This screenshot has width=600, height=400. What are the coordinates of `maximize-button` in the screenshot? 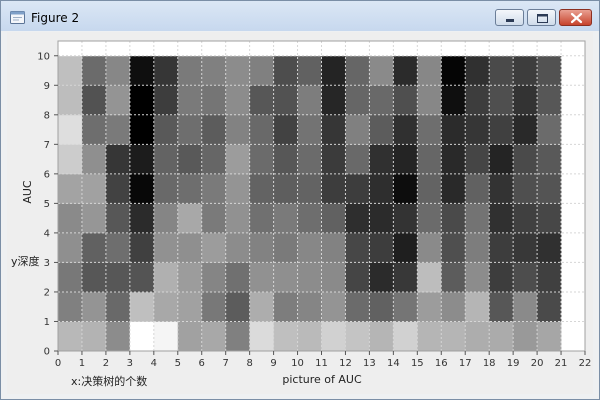 It's located at (541, 17).